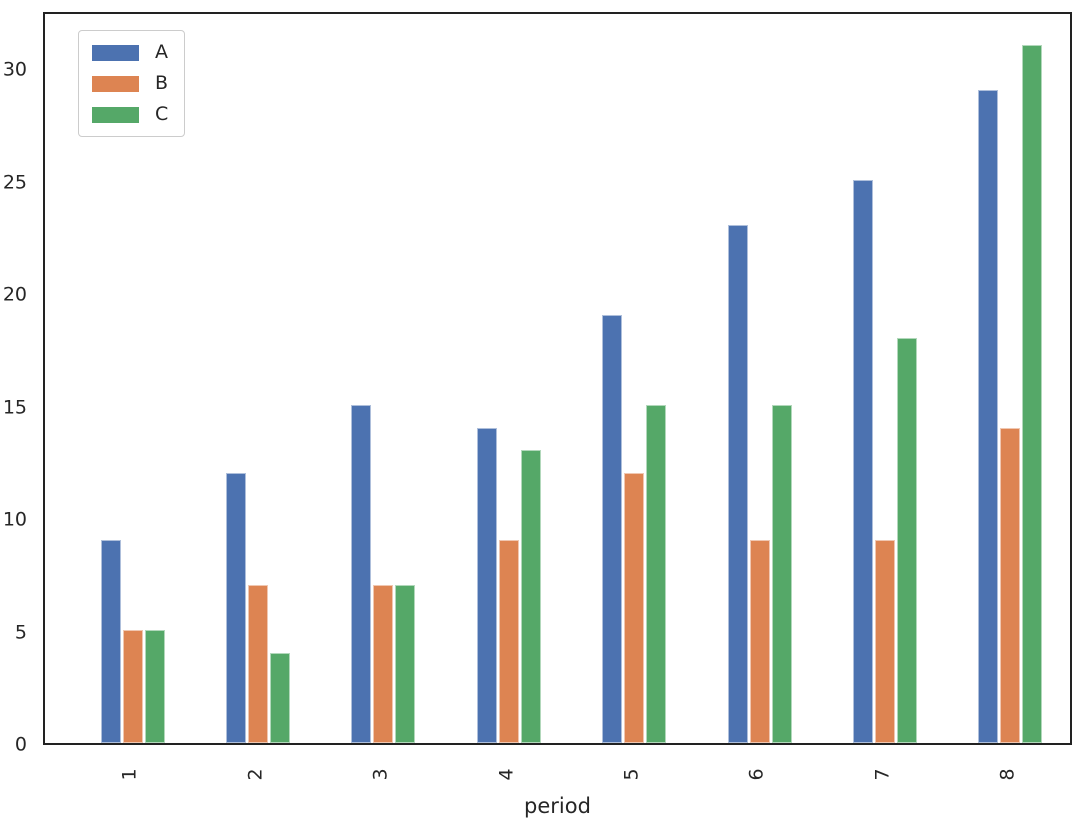 The height and width of the screenshot is (826, 1083). I want to click on y-tick-label: 10, so click(14, 519).